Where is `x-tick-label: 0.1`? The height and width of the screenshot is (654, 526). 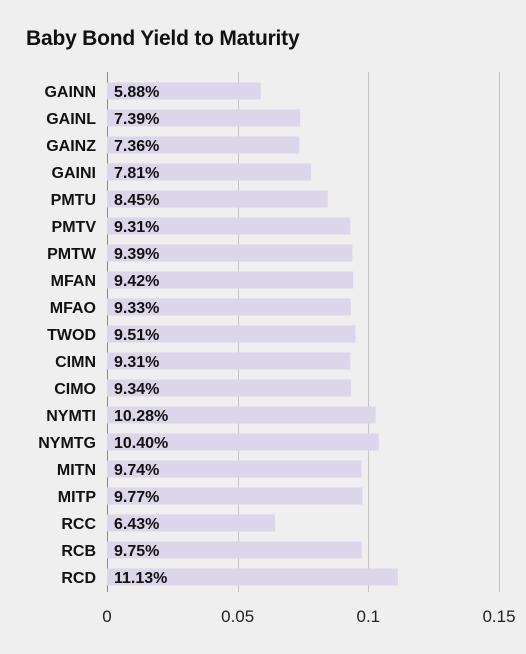 x-tick-label: 0.1 is located at coordinates (369, 616).